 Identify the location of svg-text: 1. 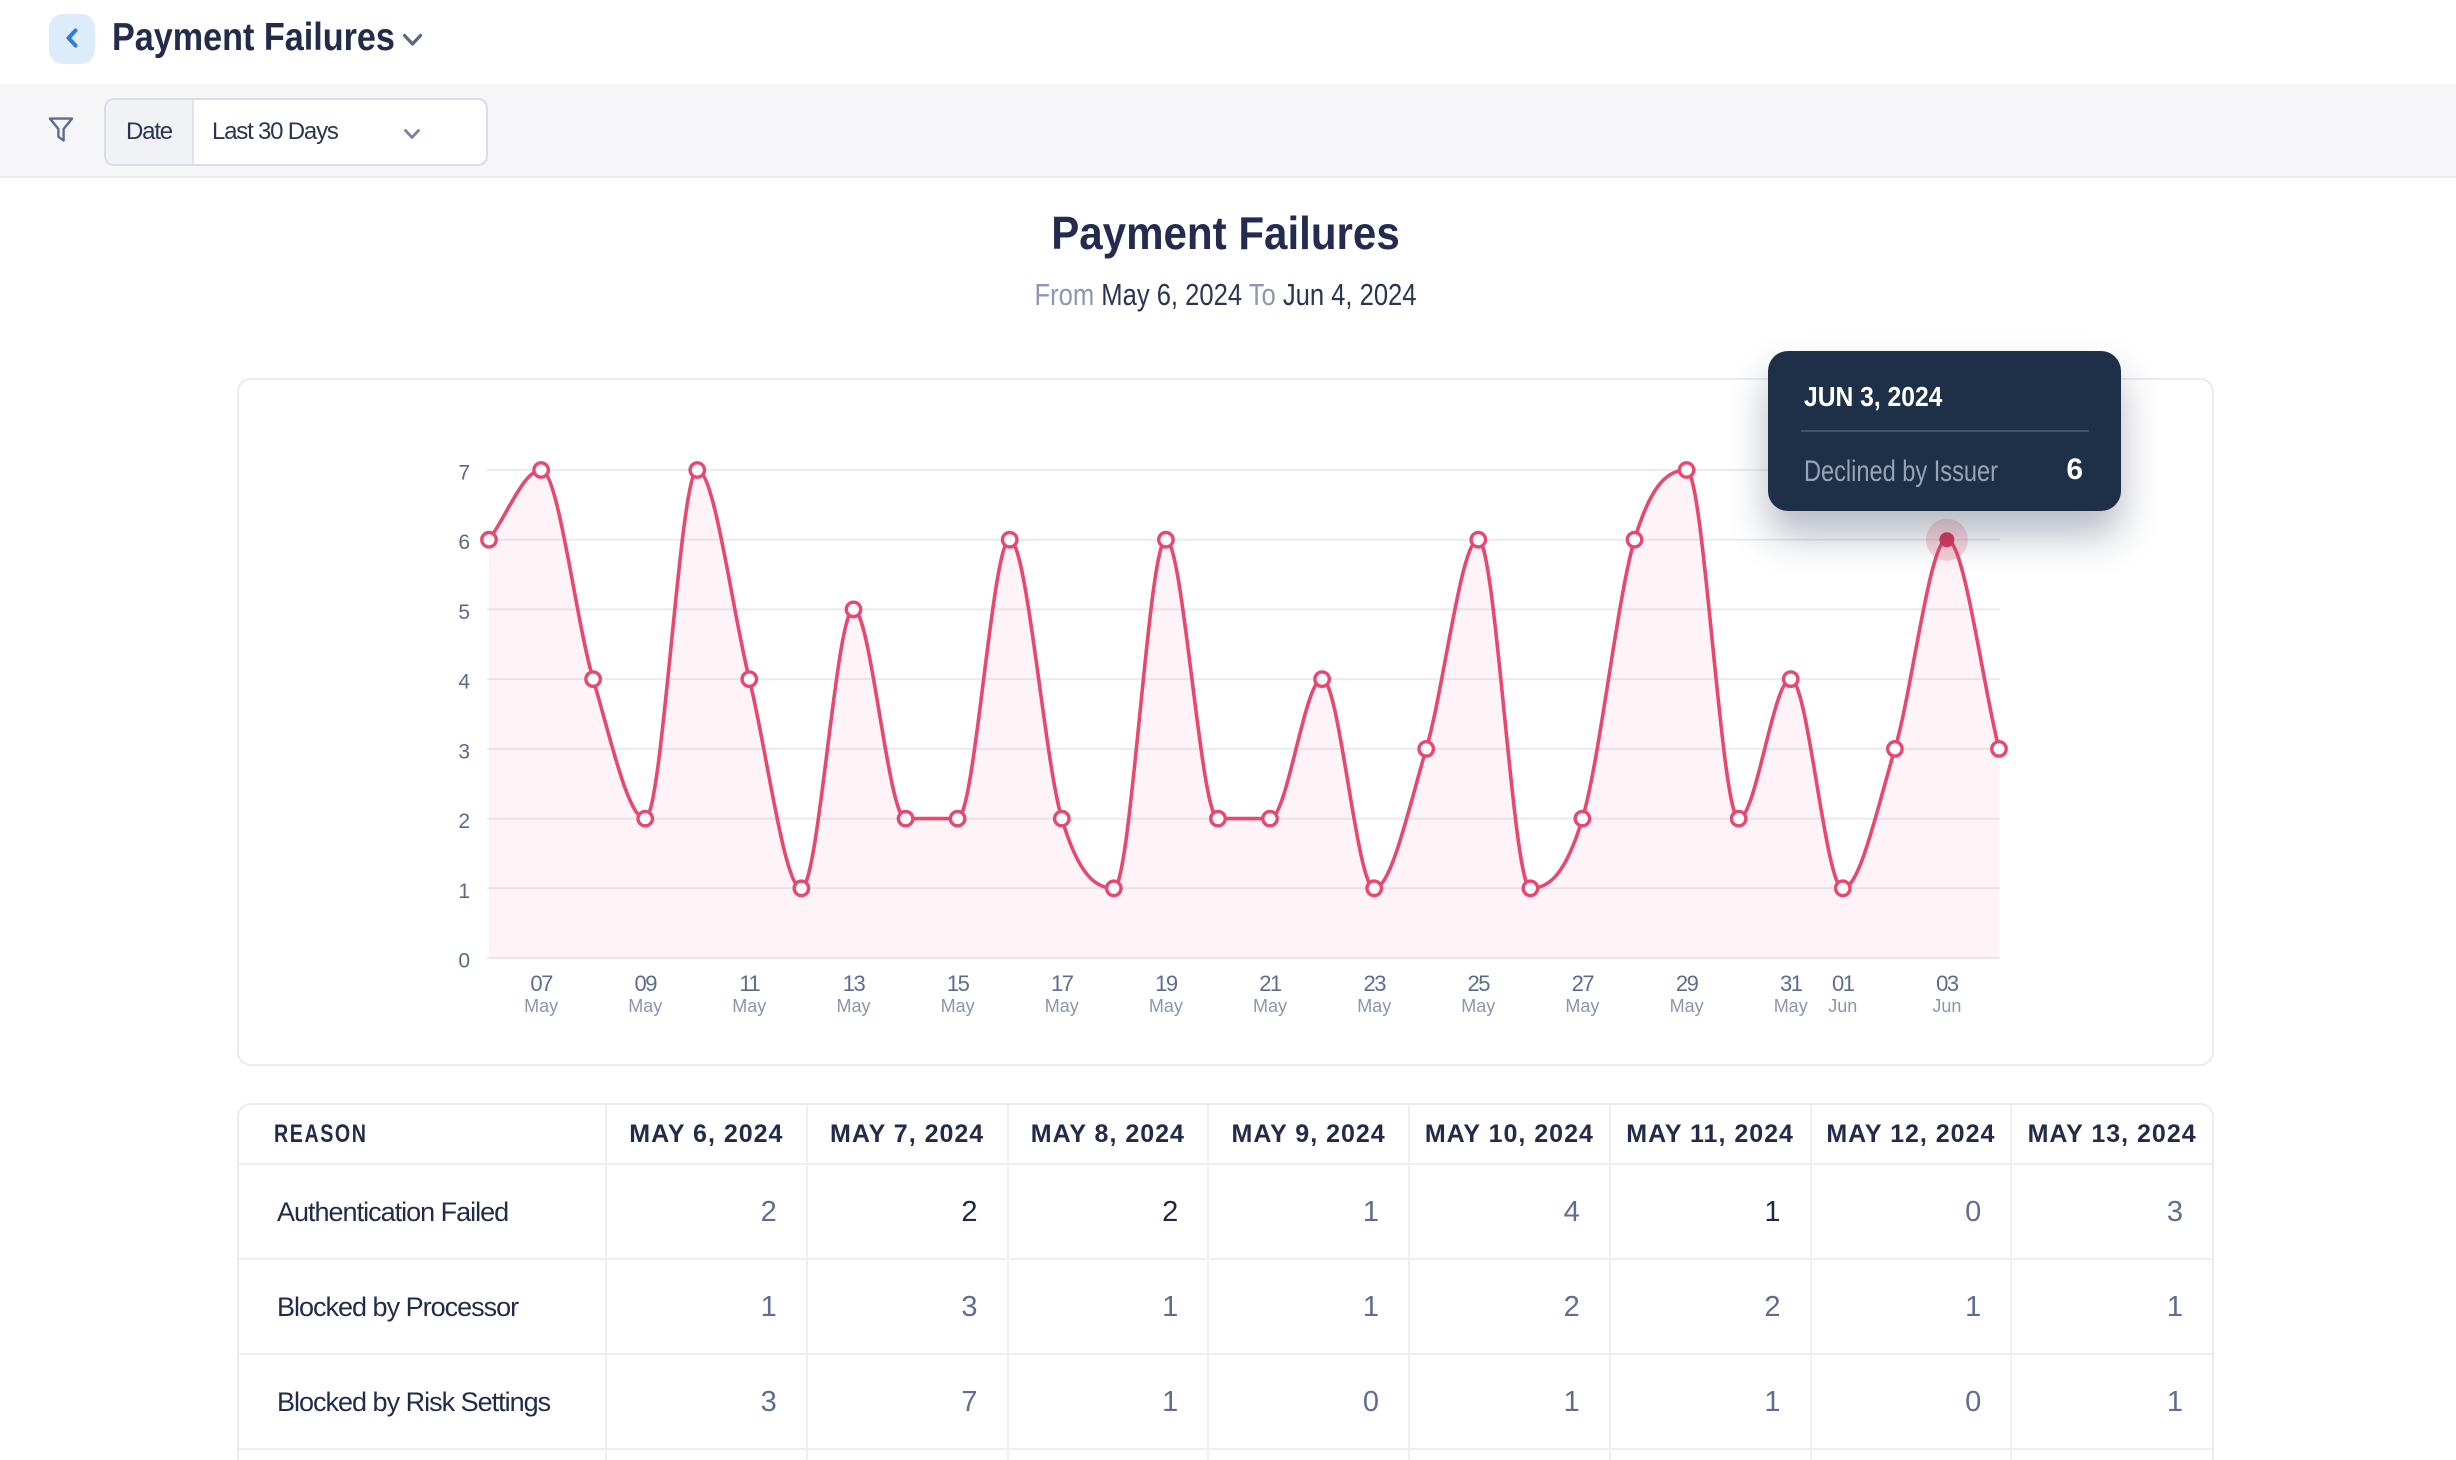
(464, 891).